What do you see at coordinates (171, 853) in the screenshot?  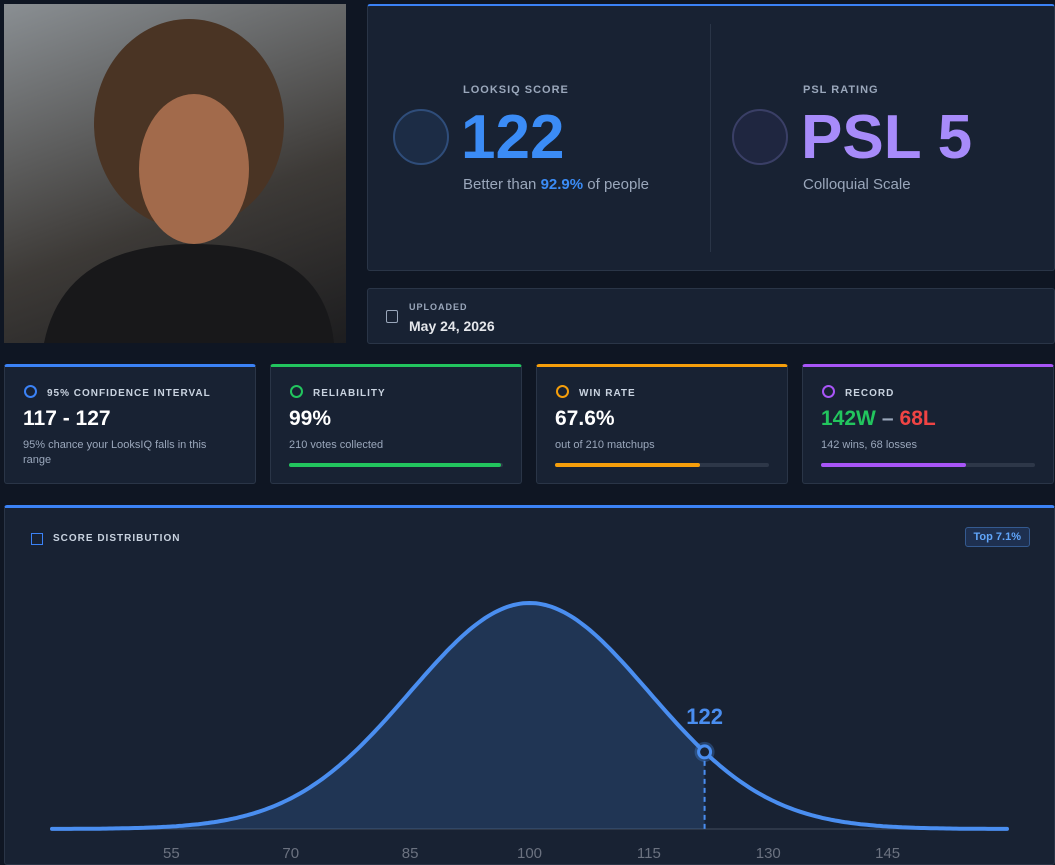 I see `x-tick-label: 55` at bounding box center [171, 853].